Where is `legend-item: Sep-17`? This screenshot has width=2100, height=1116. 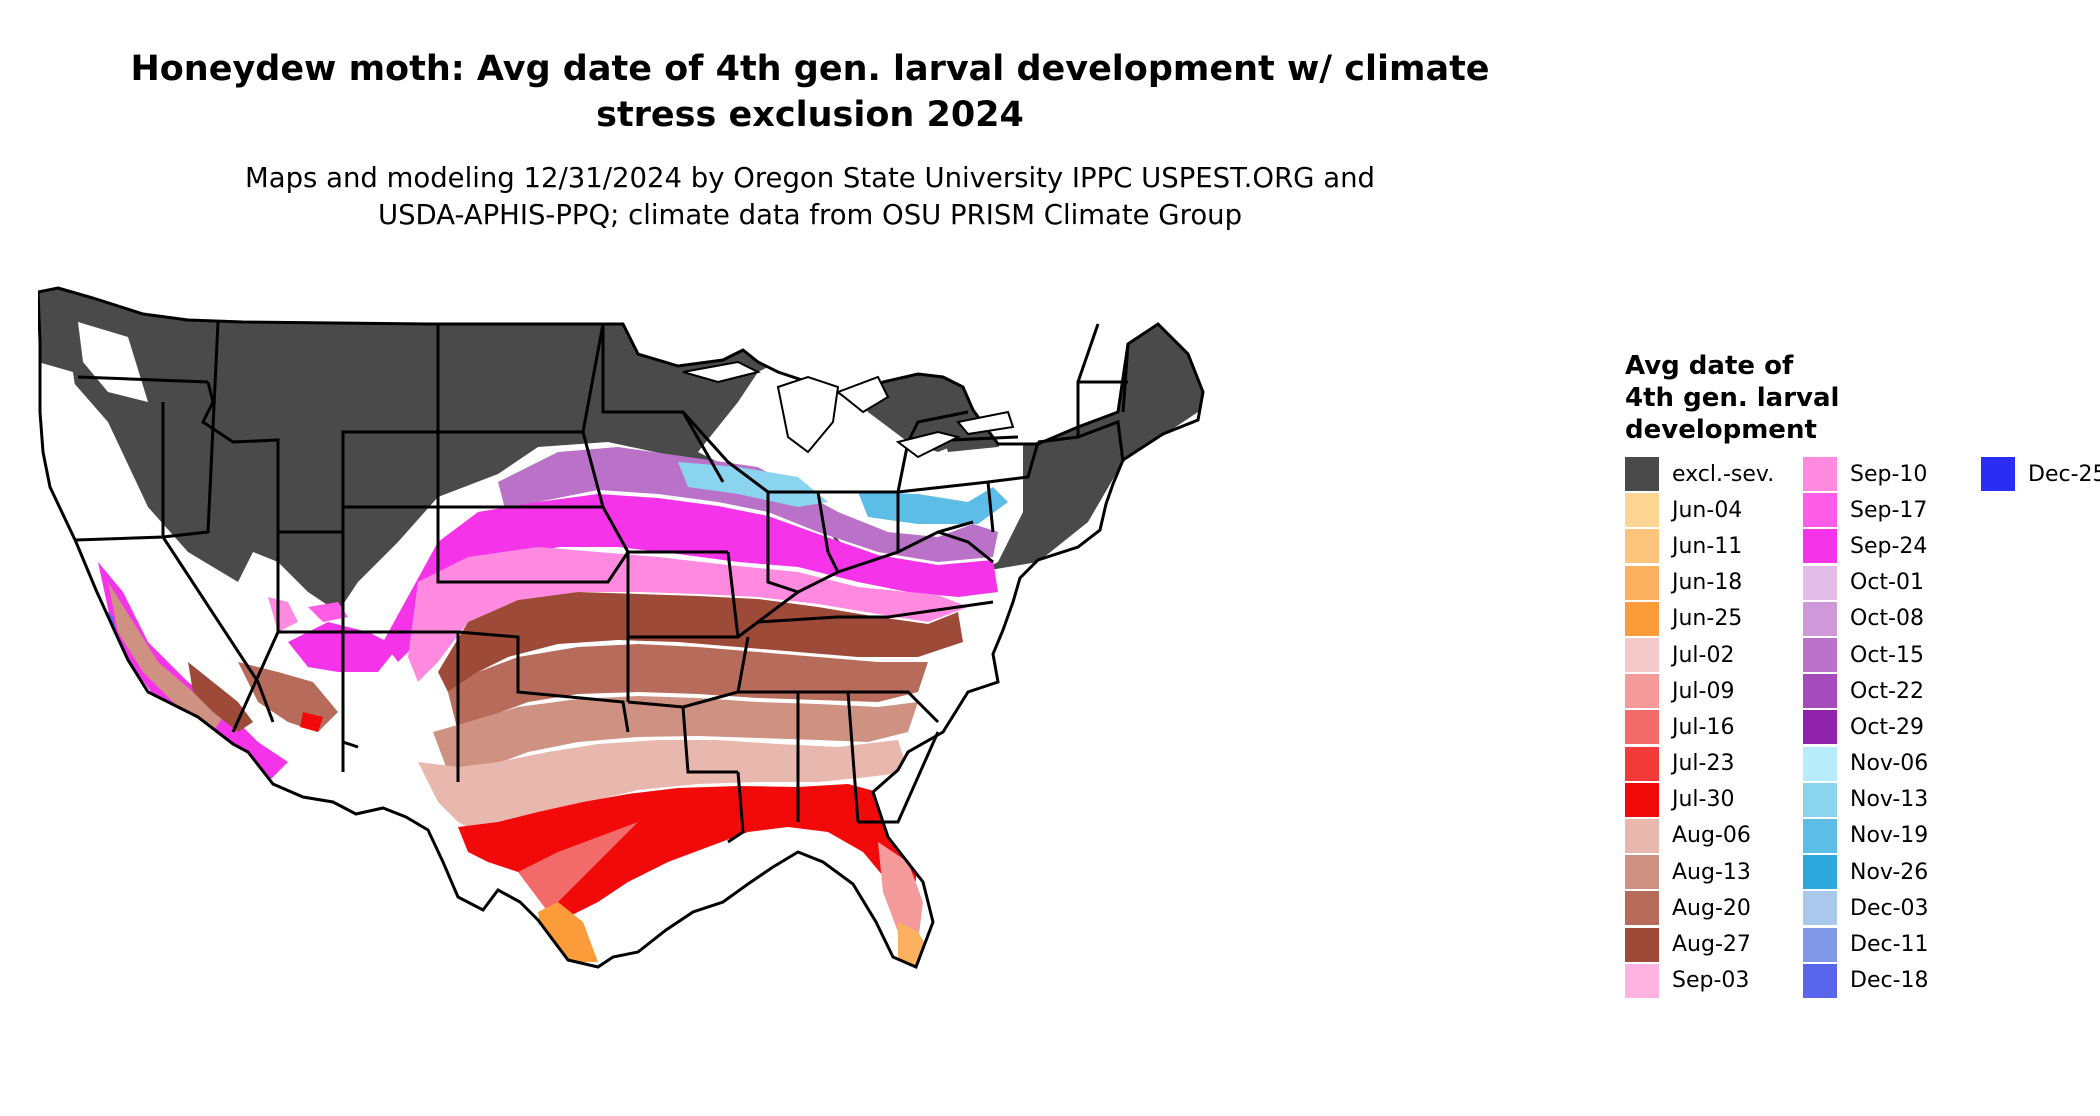 legend-item: Sep-17 is located at coordinates (1892, 510).